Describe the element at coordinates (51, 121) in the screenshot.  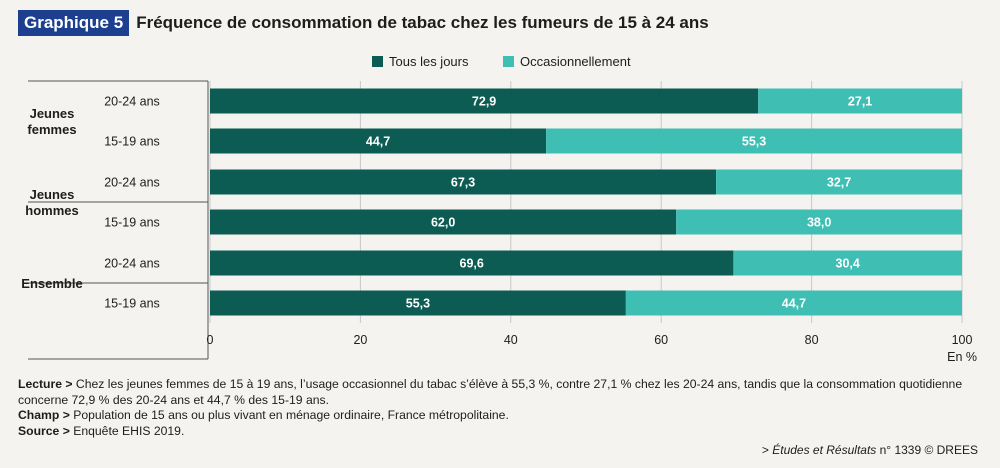
I see `group-label-1: Jeunes femmes` at that location.